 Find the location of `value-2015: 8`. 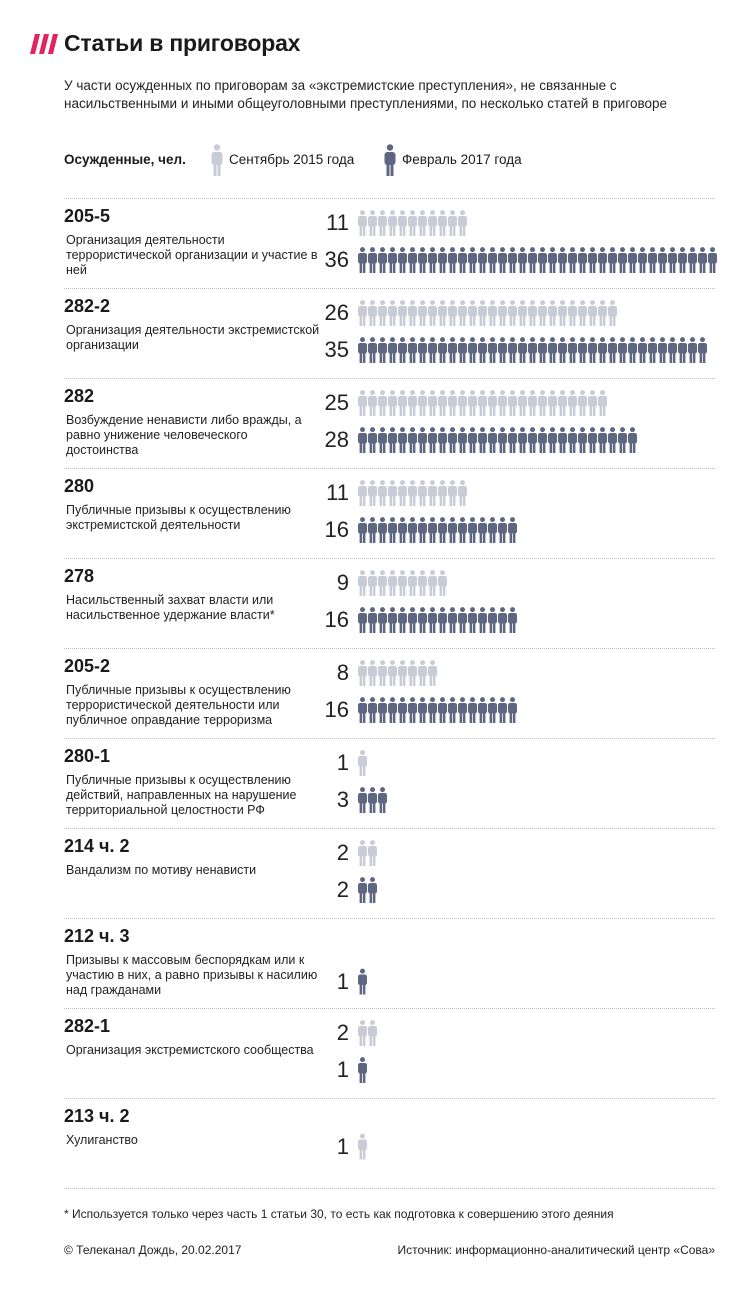

value-2015: 8 is located at coordinates (342, 672).